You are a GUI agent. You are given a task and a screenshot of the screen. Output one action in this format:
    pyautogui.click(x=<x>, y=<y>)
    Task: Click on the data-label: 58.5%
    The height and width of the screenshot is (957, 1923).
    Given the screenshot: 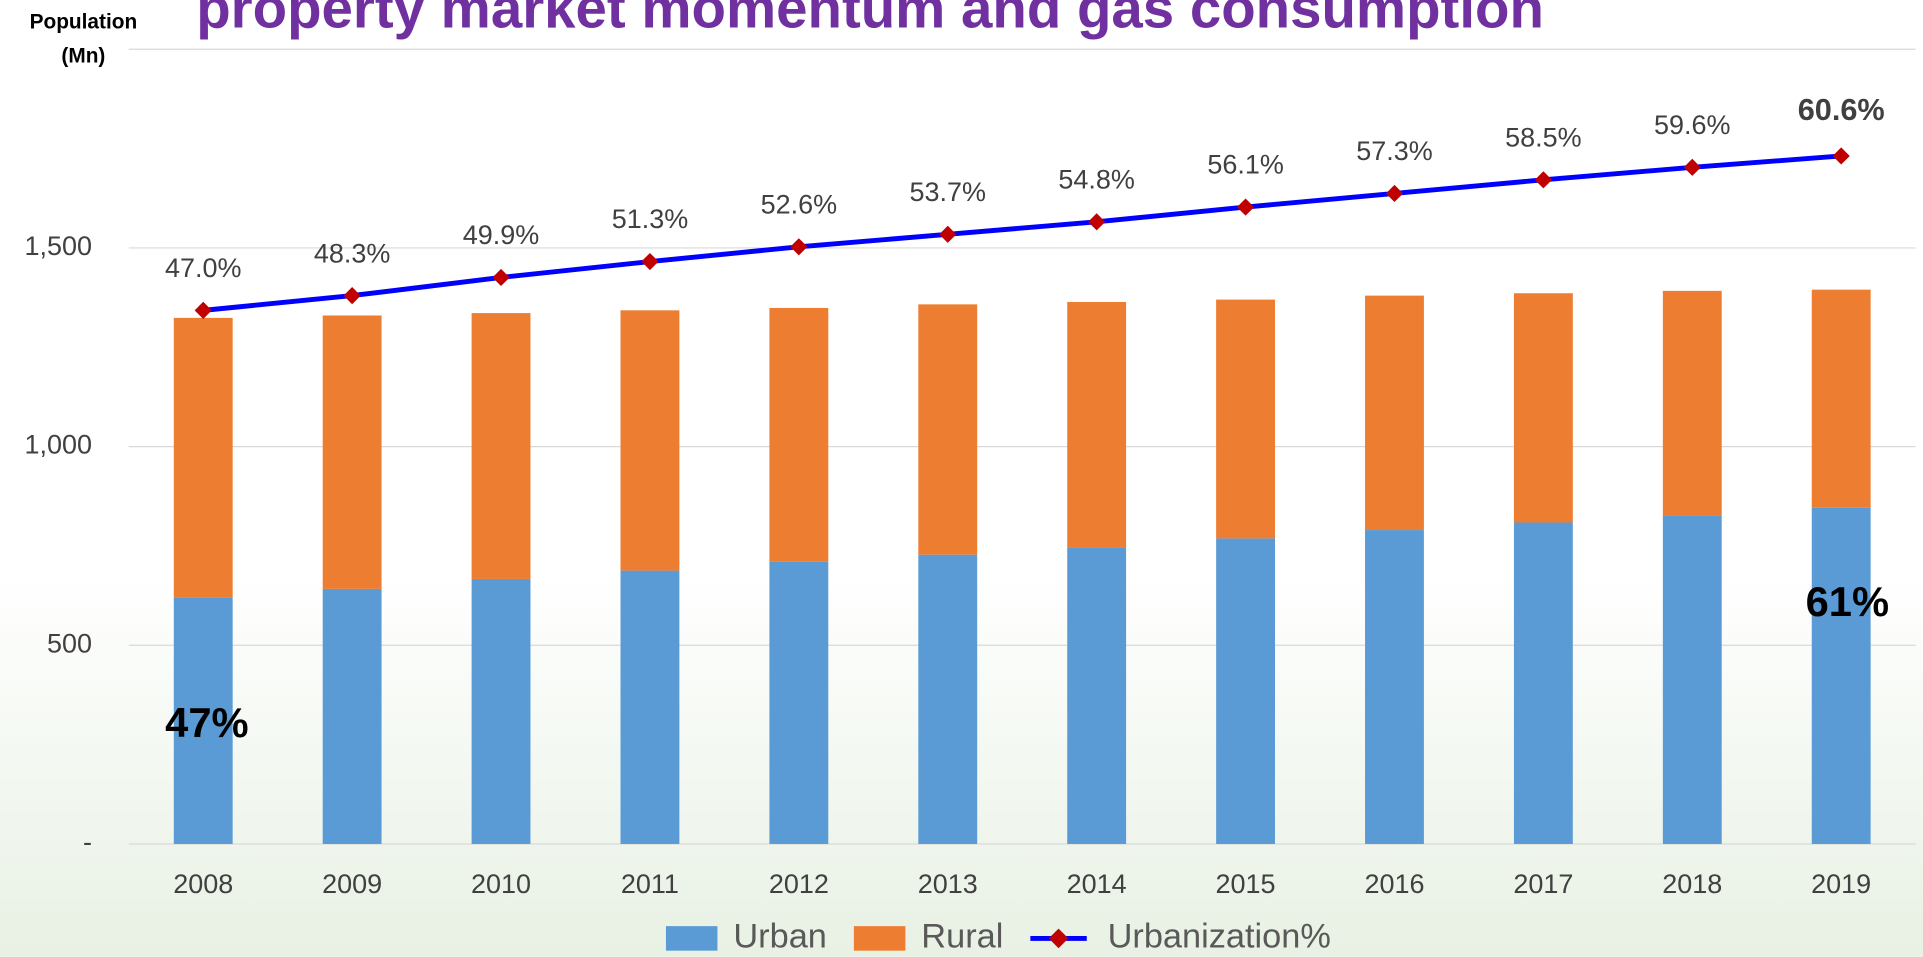 What is the action you would take?
    pyautogui.click(x=1543, y=137)
    